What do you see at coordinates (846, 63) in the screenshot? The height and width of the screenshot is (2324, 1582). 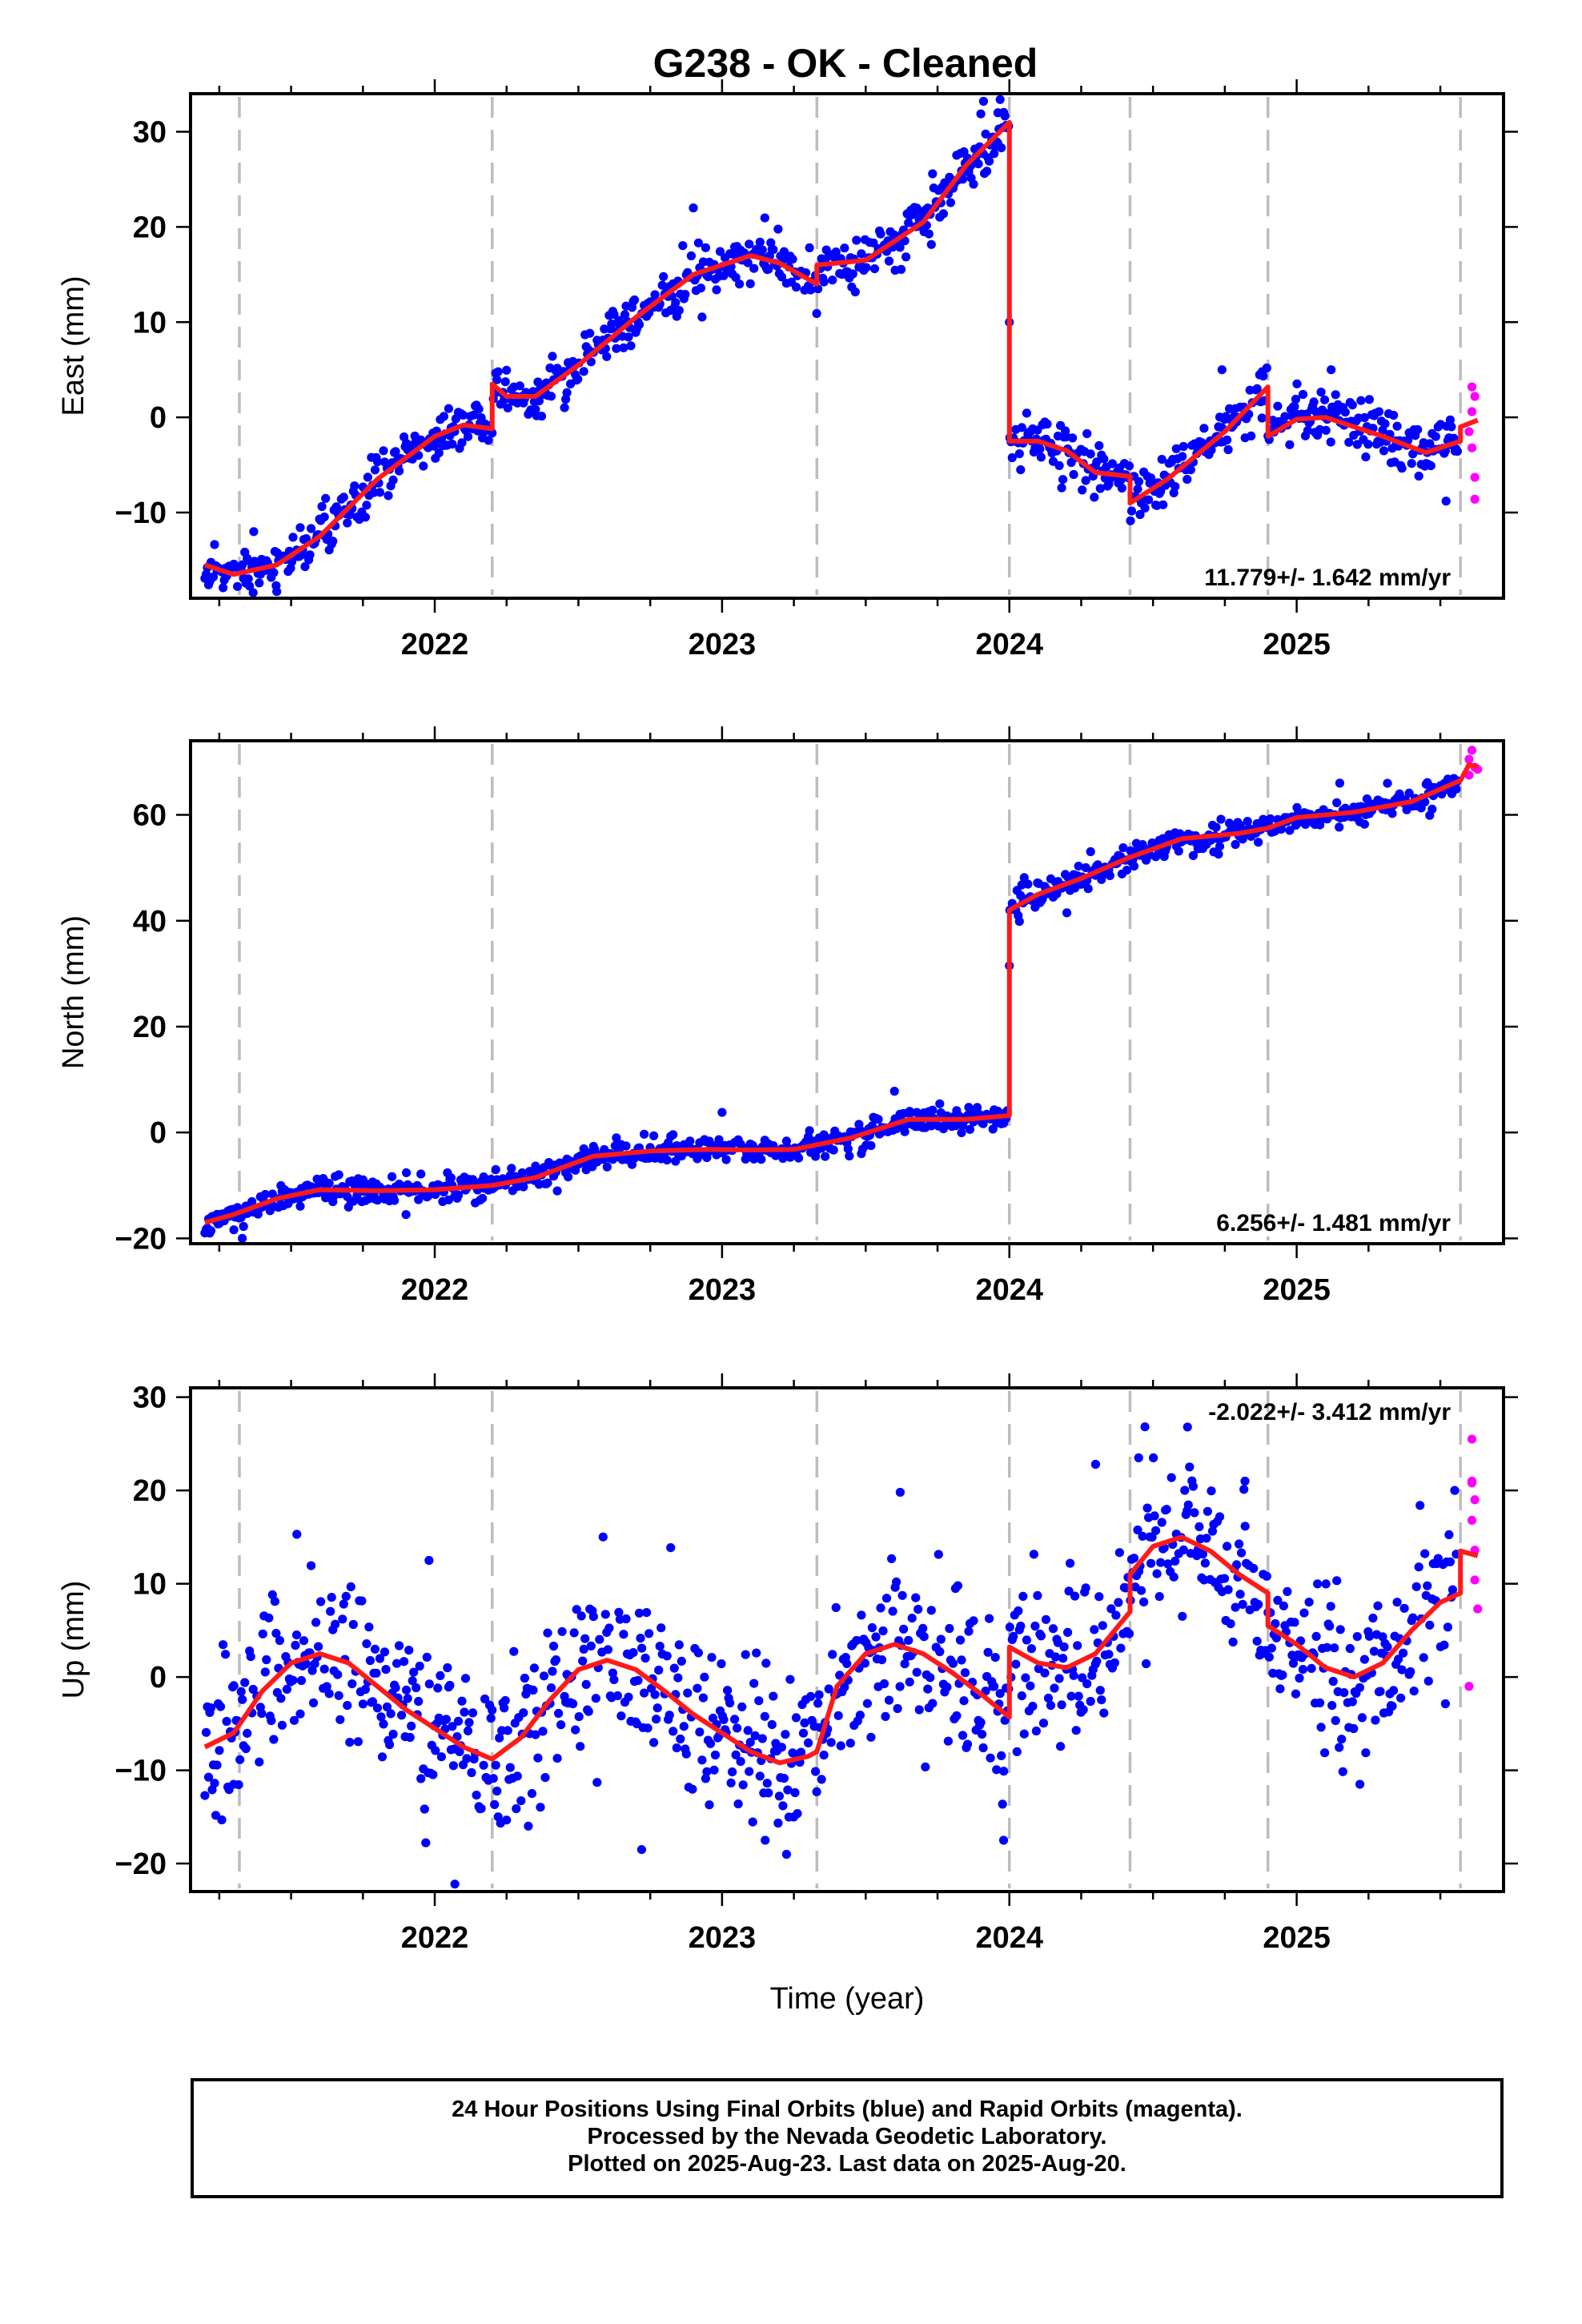 I see `chart-title: G238 - OK - Cleaned` at bounding box center [846, 63].